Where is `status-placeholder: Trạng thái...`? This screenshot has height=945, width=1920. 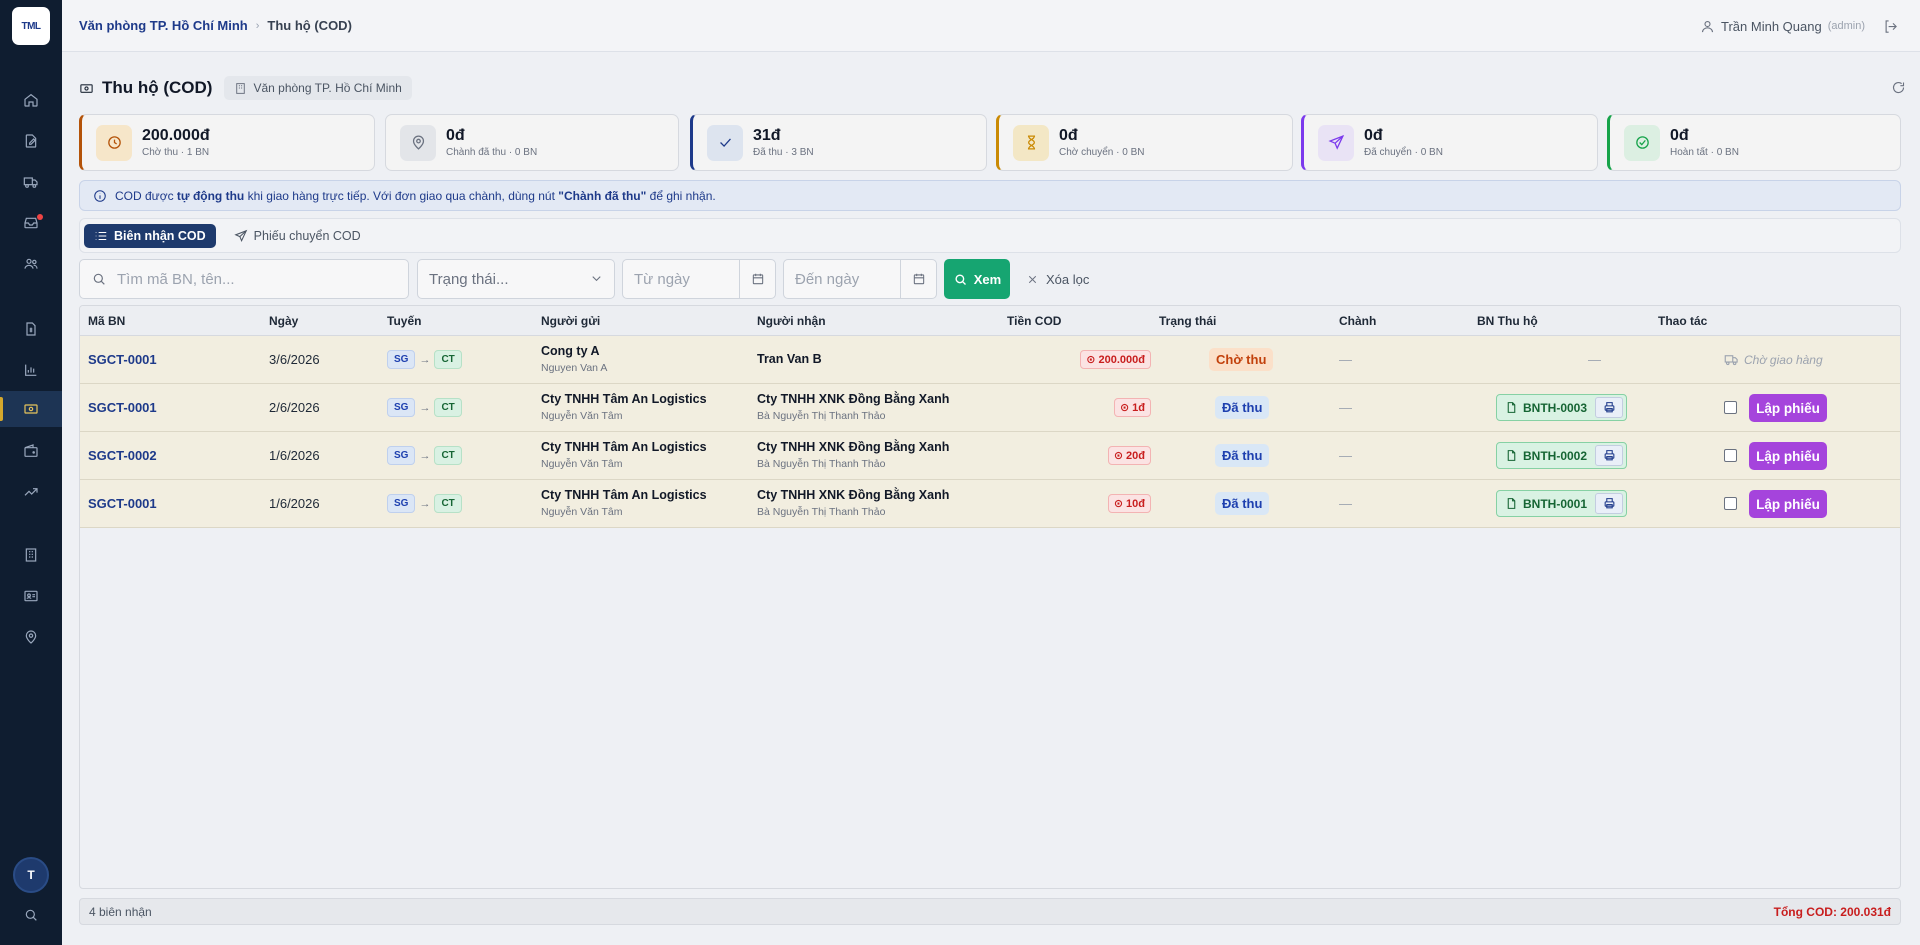
status-placeholder: Trạng thái... is located at coordinates (469, 279).